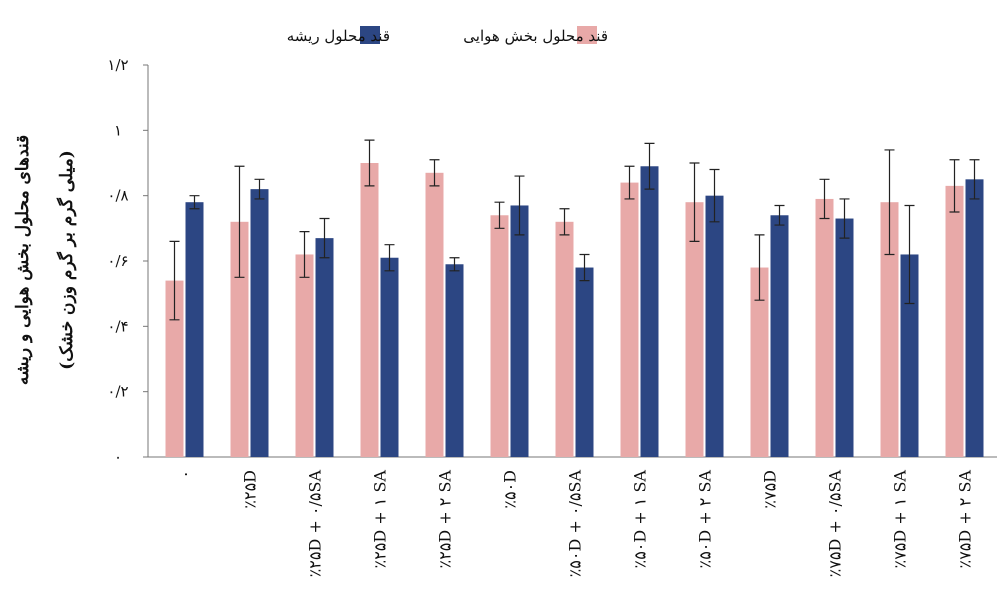  I want to click on x-tick-label: ٪۲۵D + ۱ SA, so click(380, 519).